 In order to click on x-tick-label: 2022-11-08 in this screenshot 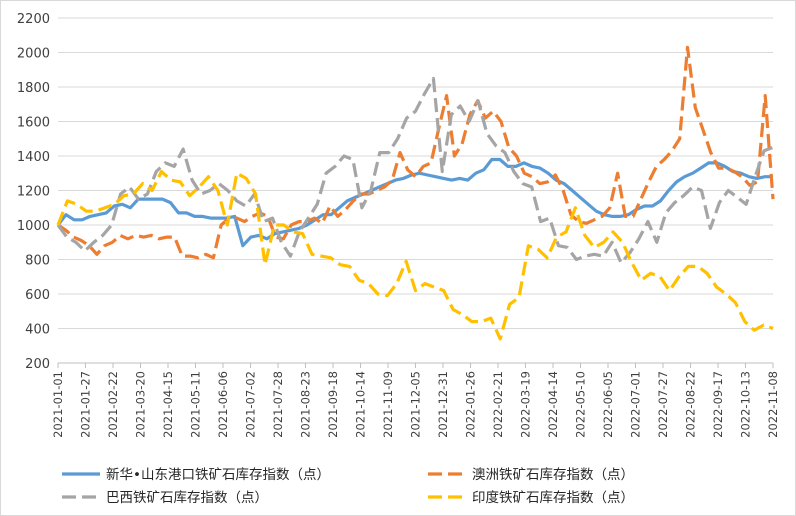, I will do `click(773, 404)`.